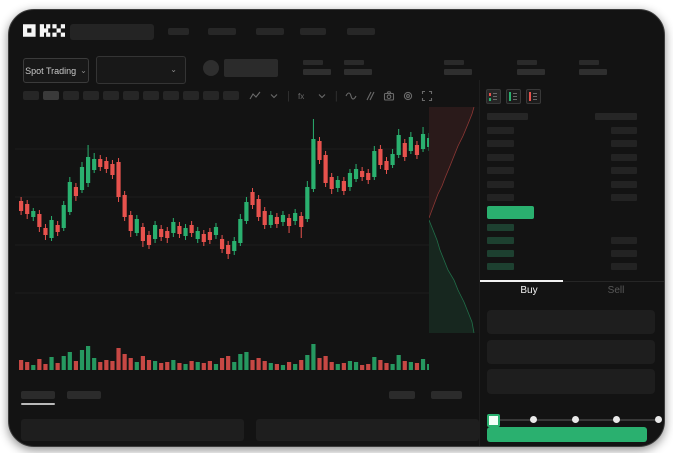  Describe the element at coordinates (427, 96) in the screenshot. I see `fullscreen-icon` at that location.